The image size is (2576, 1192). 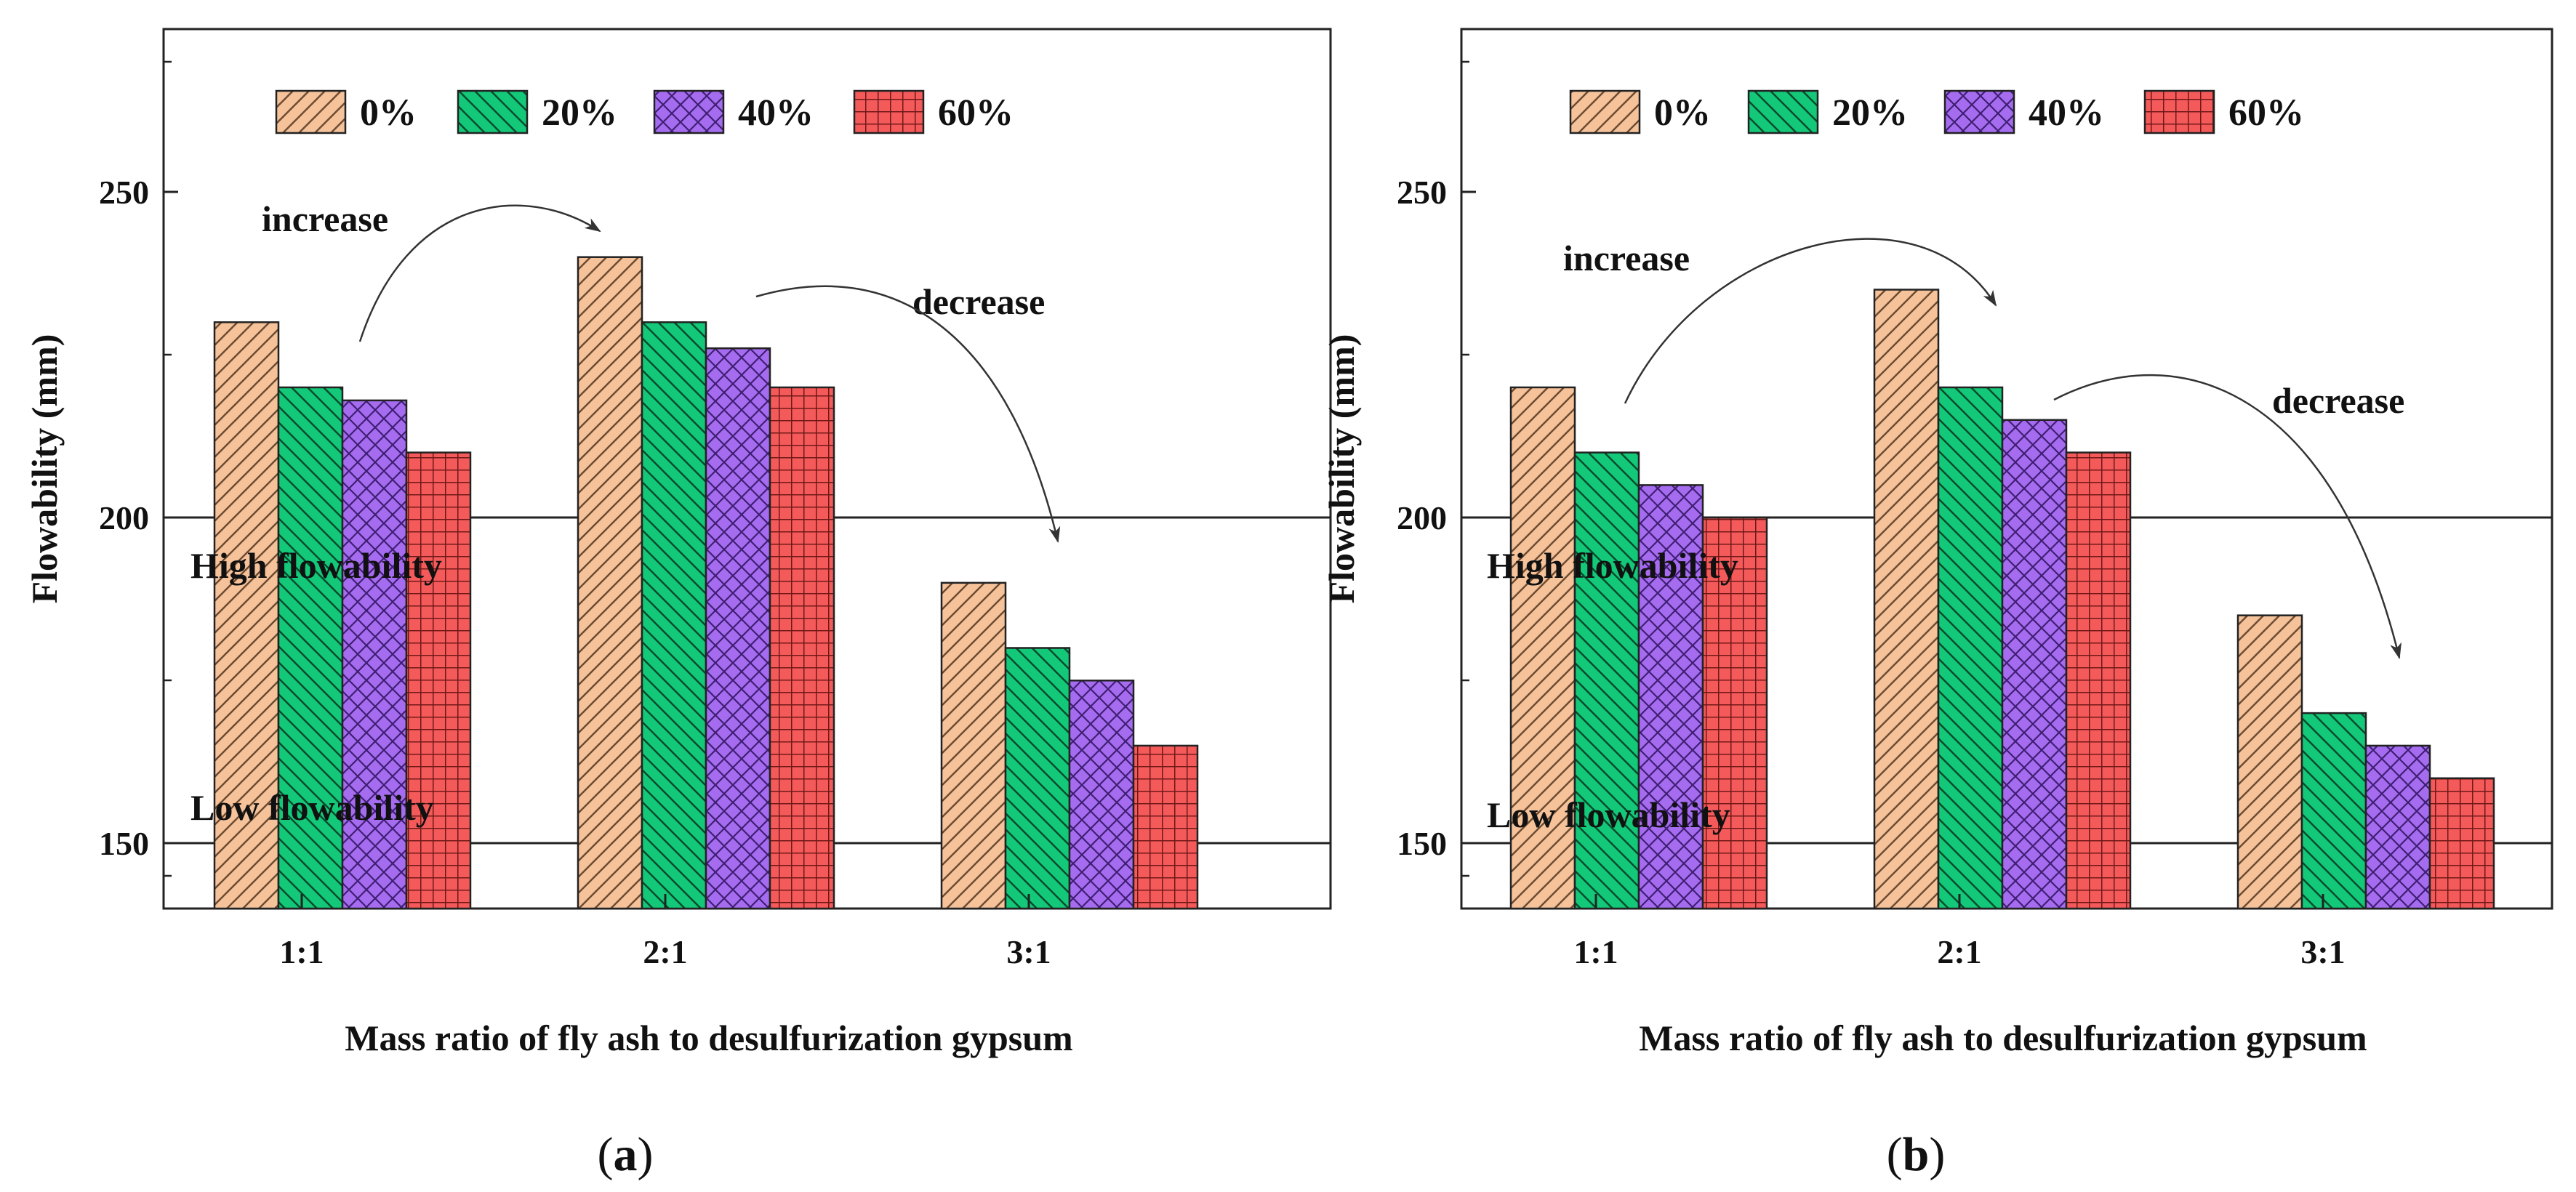 What do you see at coordinates (626, 1154) in the screenshot?
I see `panel-label: (a)` at bounding box center [626, 1154].